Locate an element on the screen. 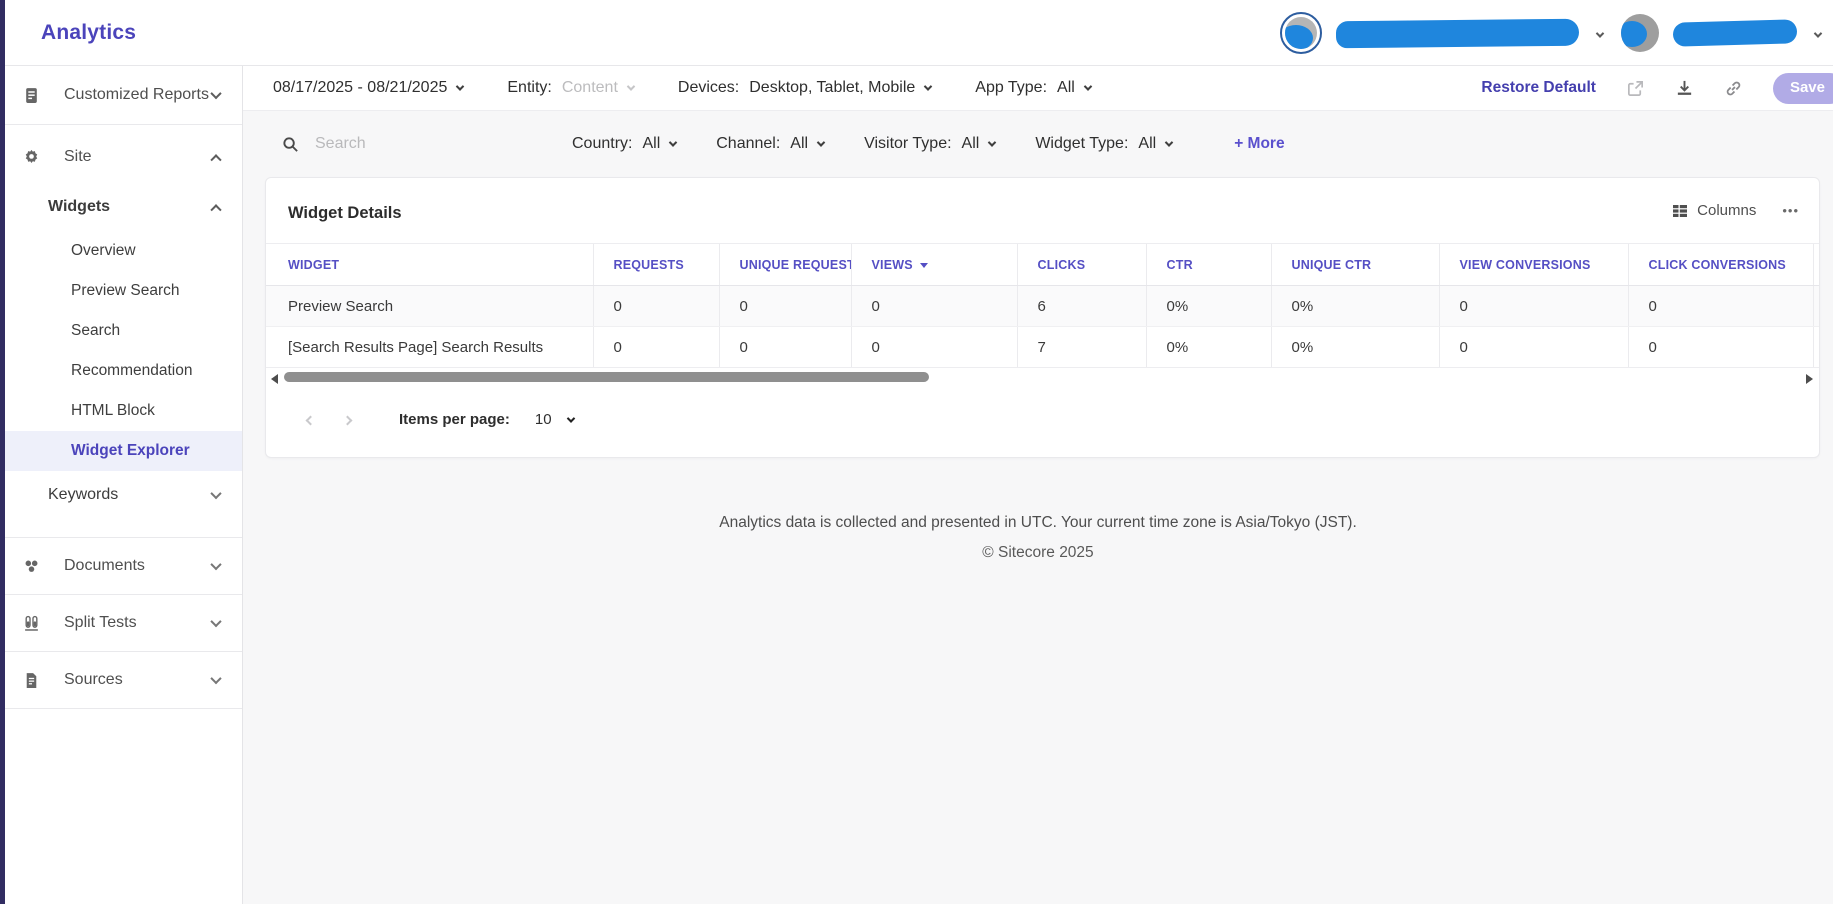  sidebar-item-label: Split Tests is located at coordinates (100, 622).